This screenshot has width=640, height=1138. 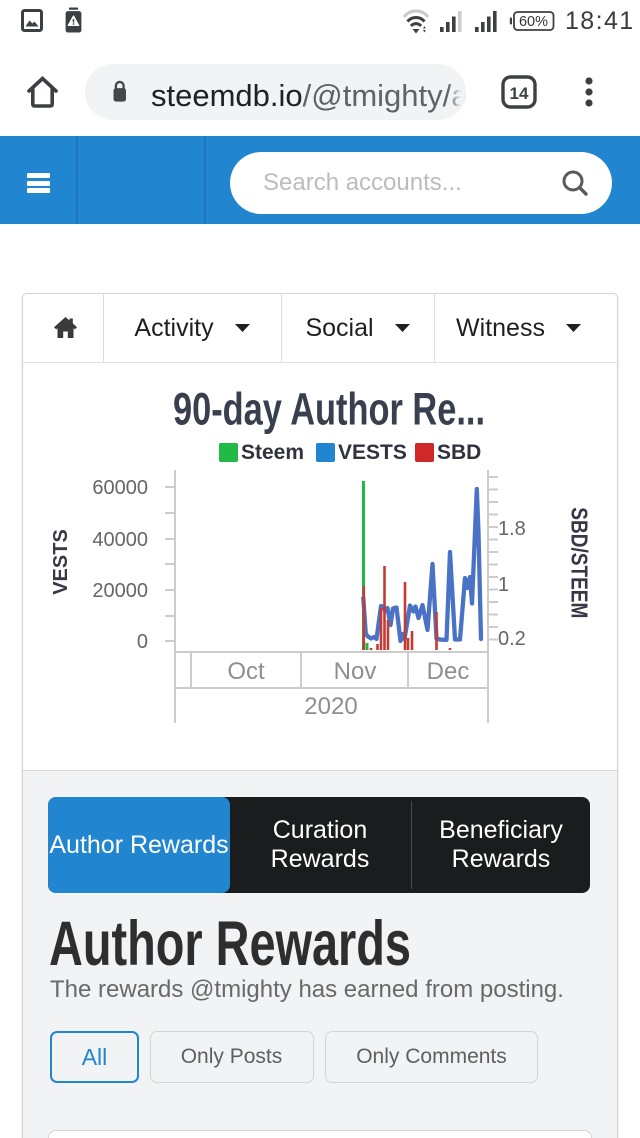 What do you see at coordinates (120, 540) in the screenshot?
I see `svg-text: 40000` at bounding box center [120, 540].